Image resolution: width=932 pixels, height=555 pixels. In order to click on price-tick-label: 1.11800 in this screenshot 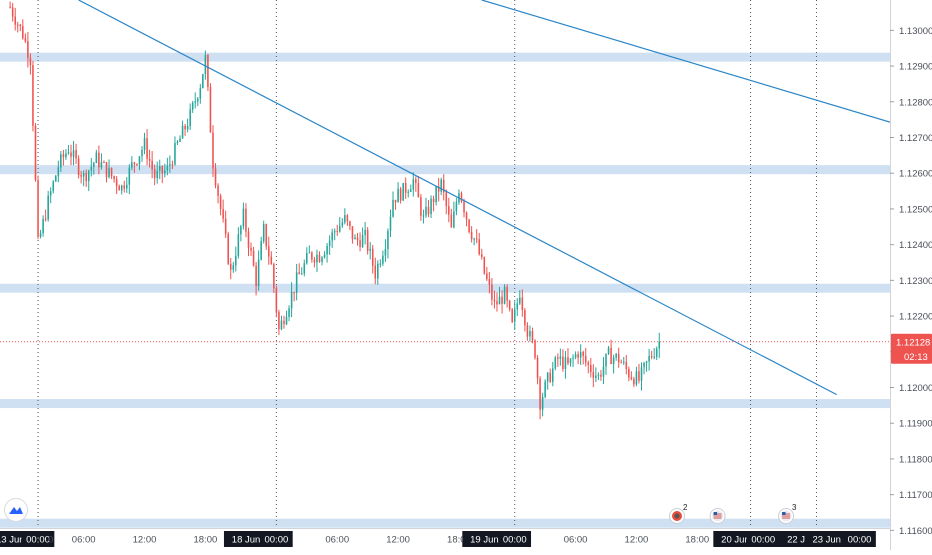, I will do `click(915, 459)`.